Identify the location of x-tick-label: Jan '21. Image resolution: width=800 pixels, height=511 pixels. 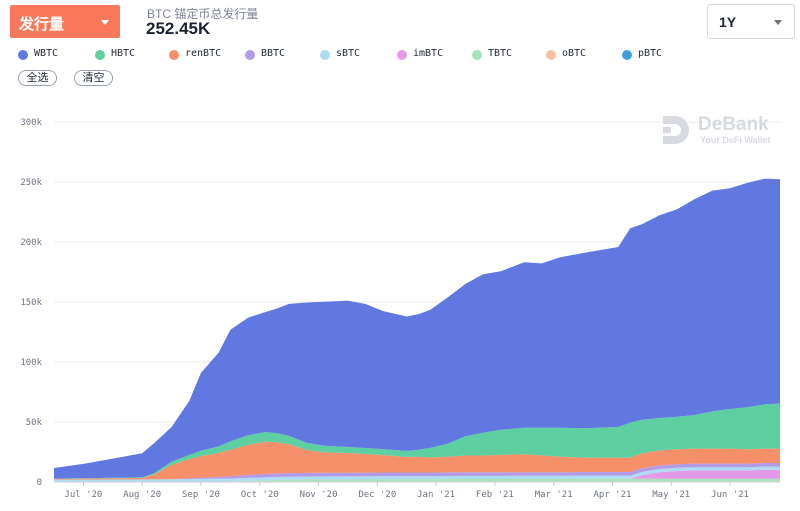
(436, 495).